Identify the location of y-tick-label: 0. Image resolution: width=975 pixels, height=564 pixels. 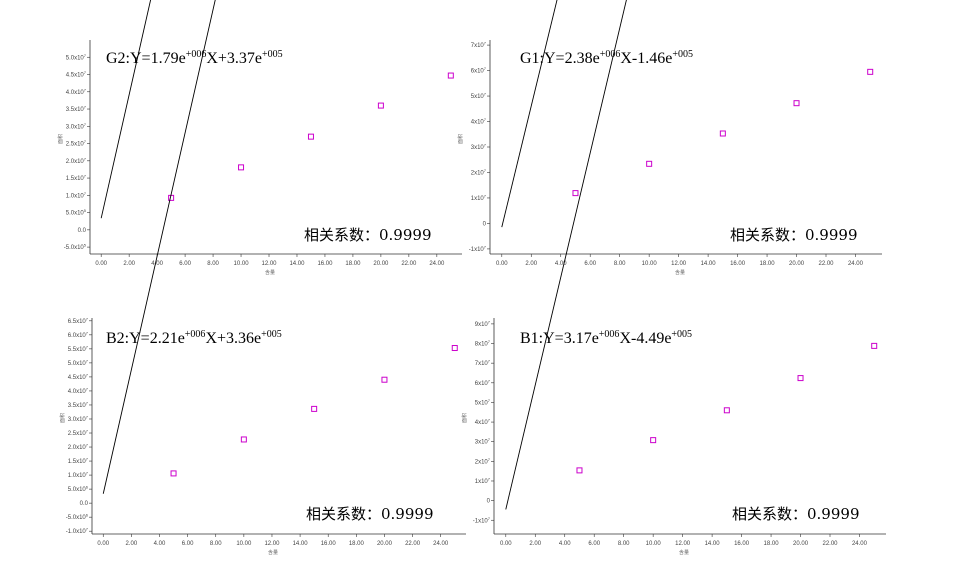
(485, 224).